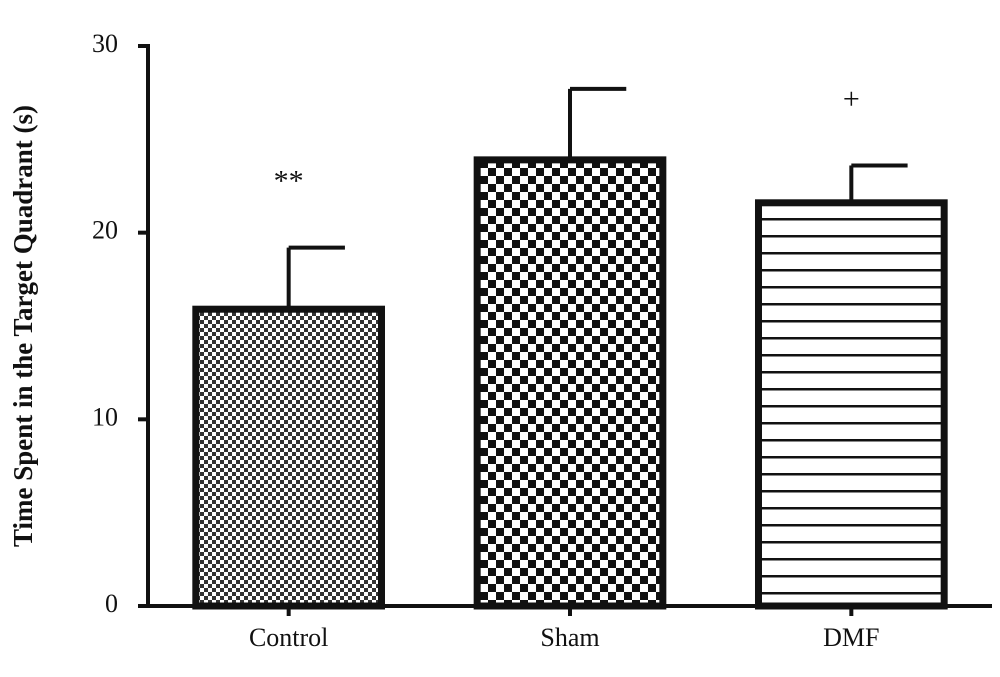 This screenshot has height=677, width=1000. I want to click on x-tick-label: Sham, so click(569, 637).